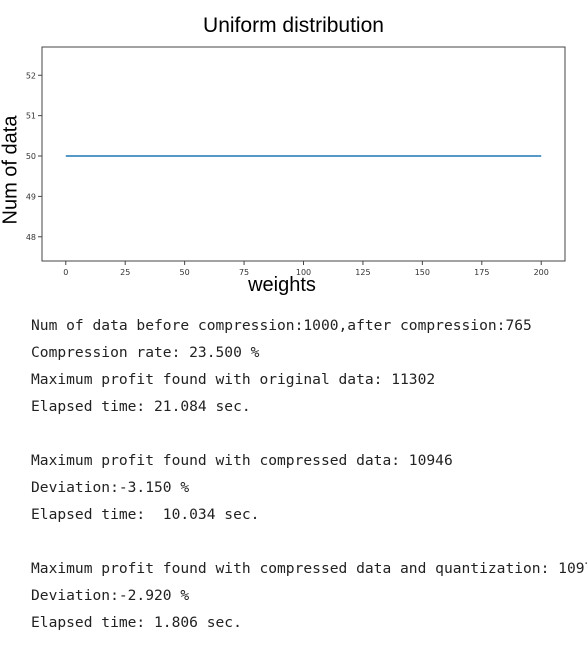 The width and height of the screenshot is (587, 652). Describe the element at coordinates (145, 514) in the screenshot. I see `console-line: Elapsed time: 10.034 sec.` at that location.